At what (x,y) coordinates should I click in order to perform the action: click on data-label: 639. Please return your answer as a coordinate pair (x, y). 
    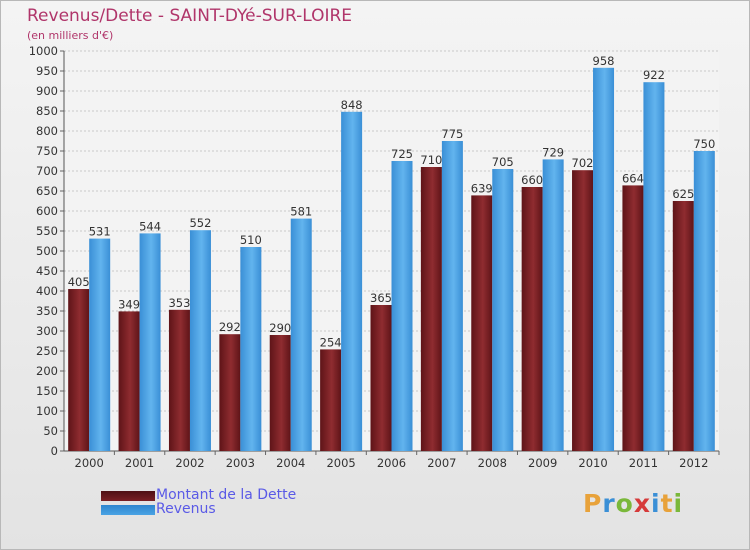
    Looking at the image, I should click on (482, 188).